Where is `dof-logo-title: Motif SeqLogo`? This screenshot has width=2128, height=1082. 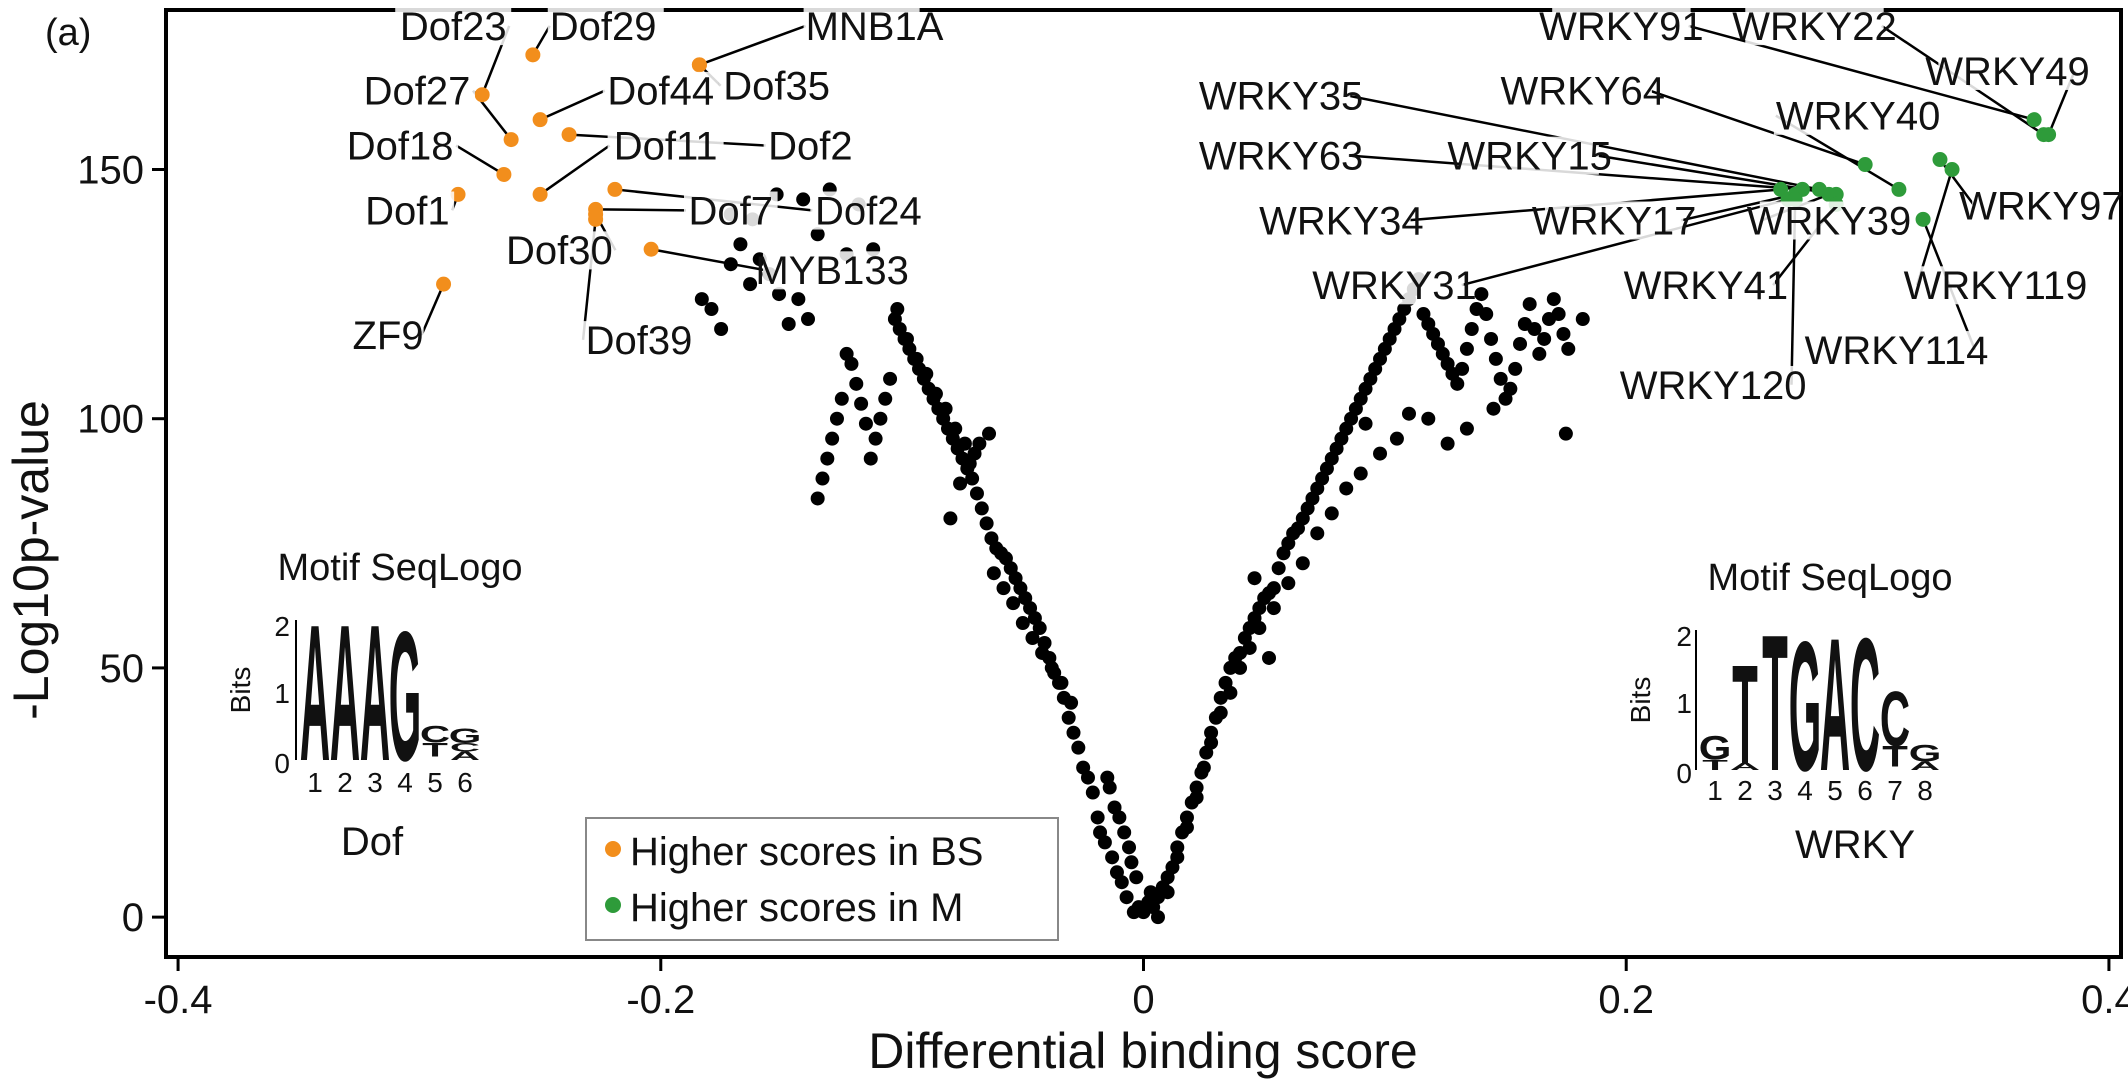
dof-logo-title: Motif SeqLogo is located at coordinates (399, 568).